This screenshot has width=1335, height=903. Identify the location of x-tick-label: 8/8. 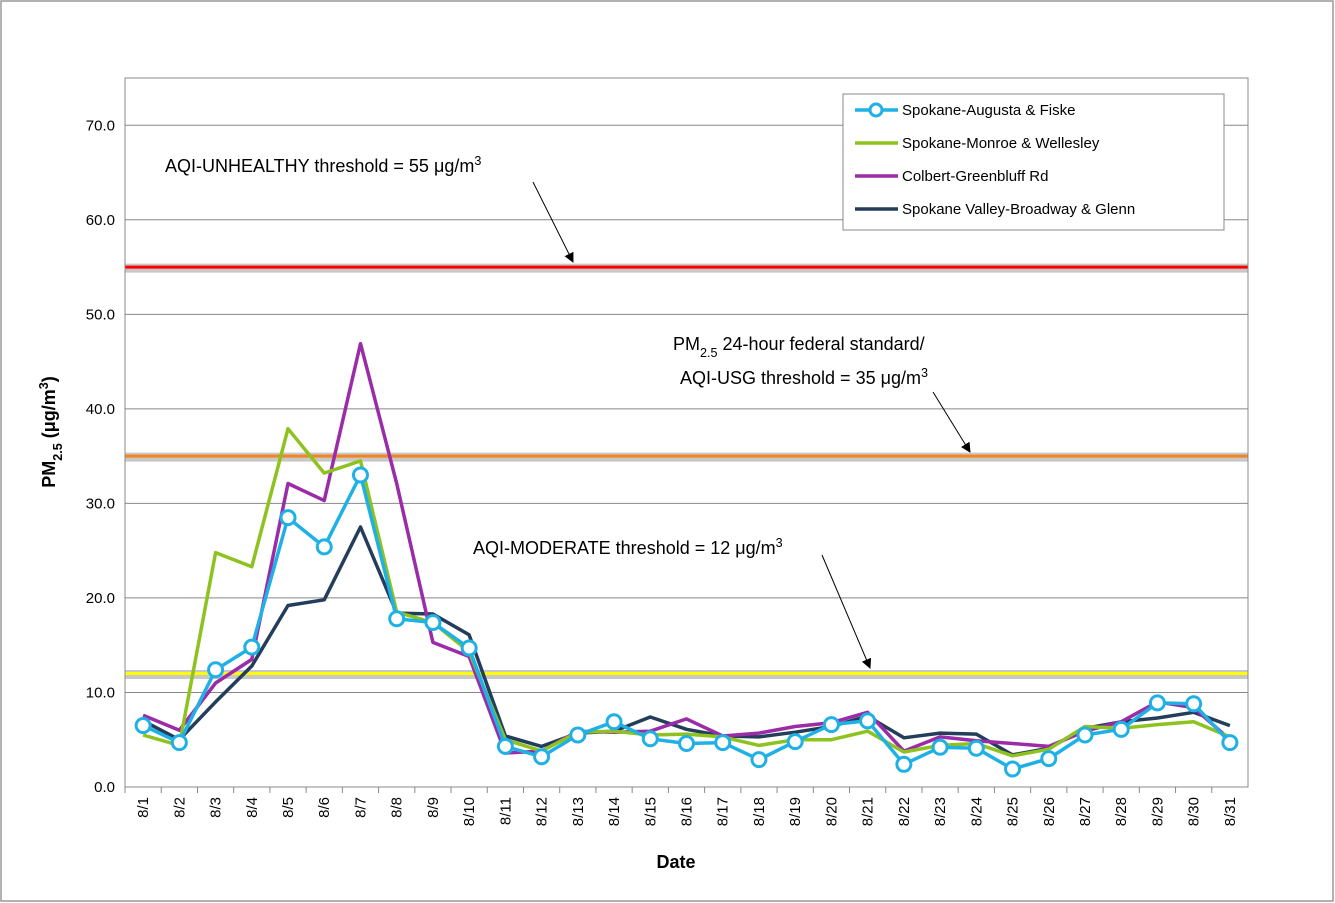
(397, 807).